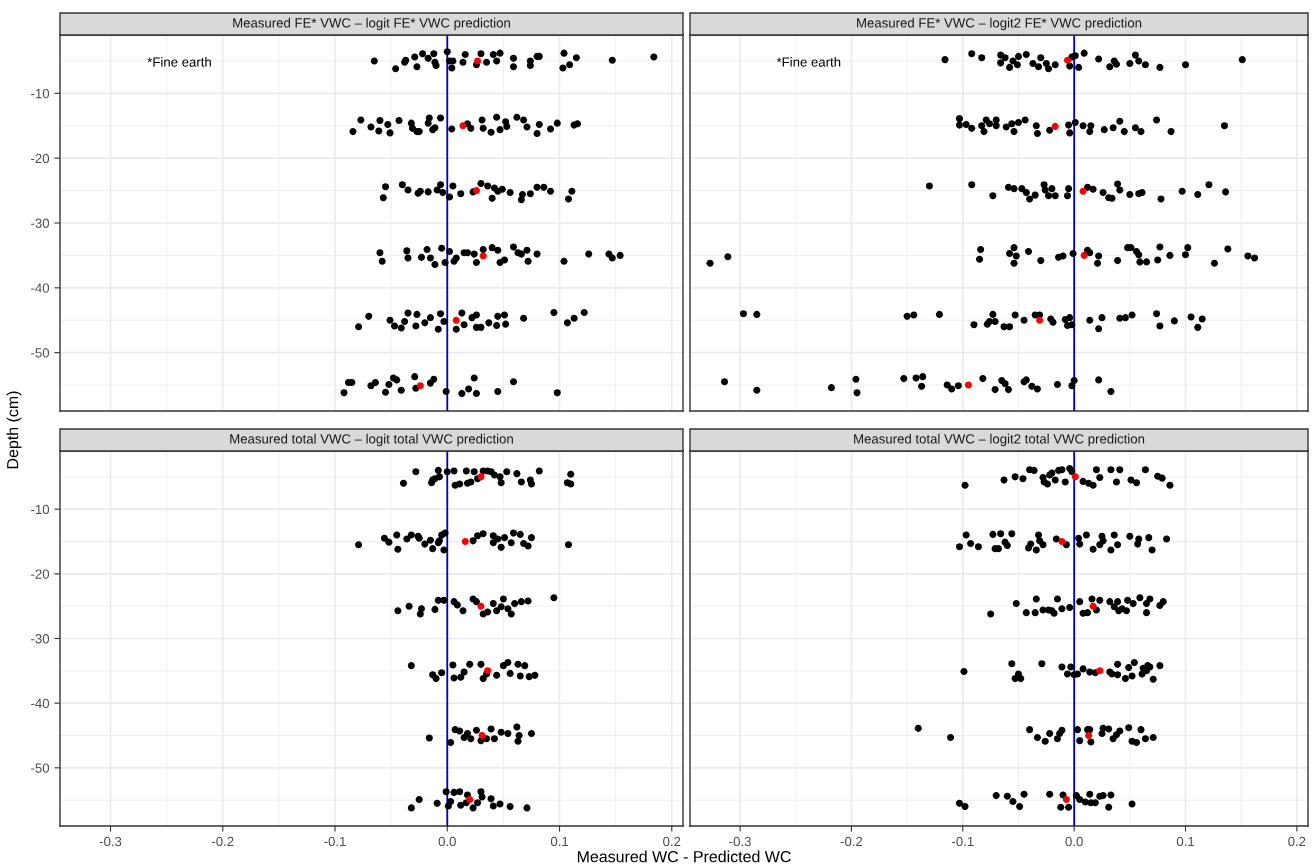 The image size is (1314, 868). Describe the element at coordinates (999, 440) in the screenshot. I see `chart-title: Measured total VWC – logit2 total VWC prediction` at that location.